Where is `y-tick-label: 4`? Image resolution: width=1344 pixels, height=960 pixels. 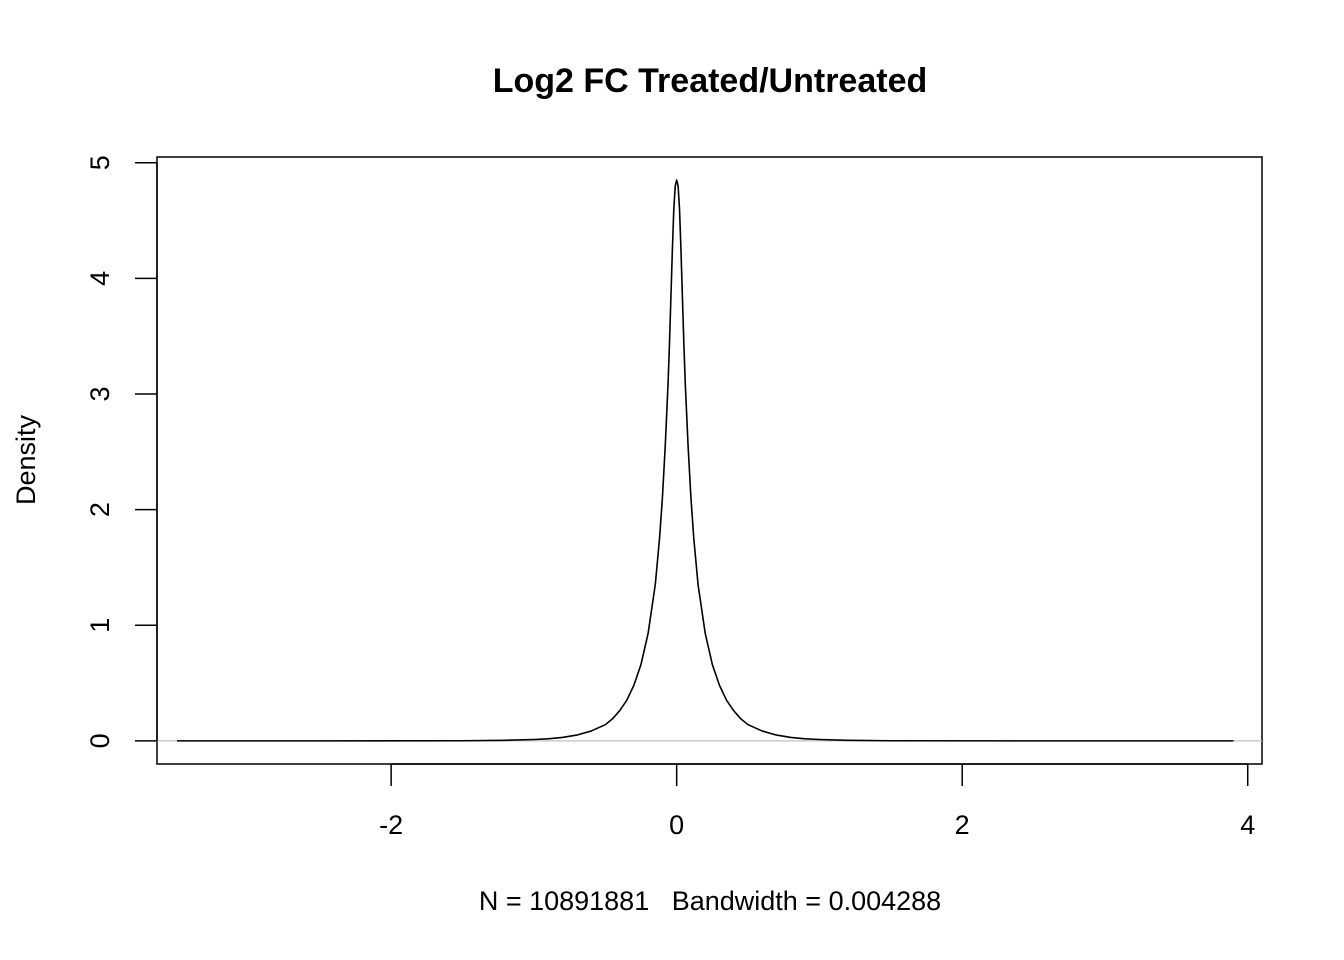 y-tick-label: 4 is located at coordinates (100, 278).